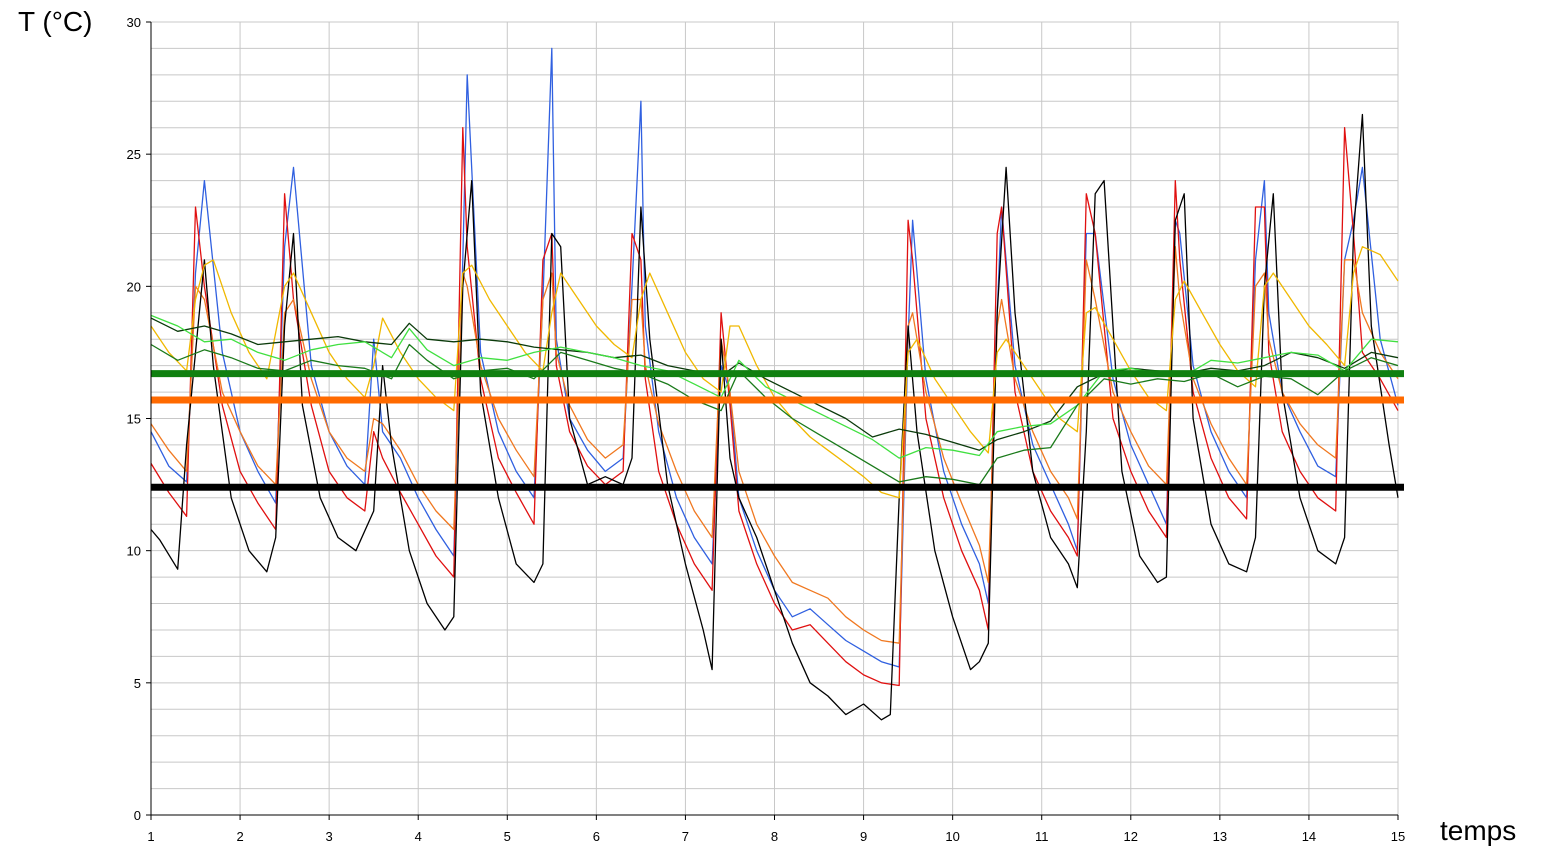 This screenshot has height=855, width=1555. What do you see at coordinates (1398, 836) in the screenshot?
I see `x-tick-label: 15` at bounding box center [1398, 836].